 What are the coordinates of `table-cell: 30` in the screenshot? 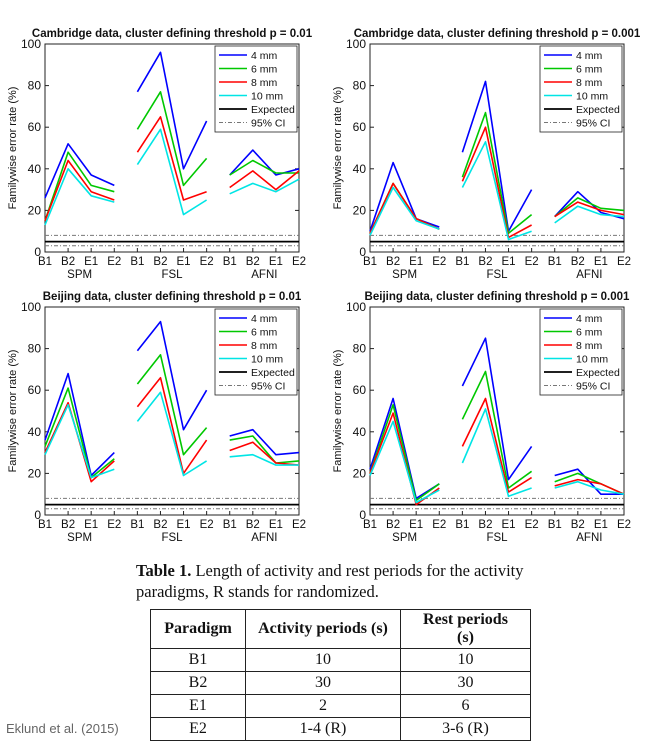 It's located at (465, 683).